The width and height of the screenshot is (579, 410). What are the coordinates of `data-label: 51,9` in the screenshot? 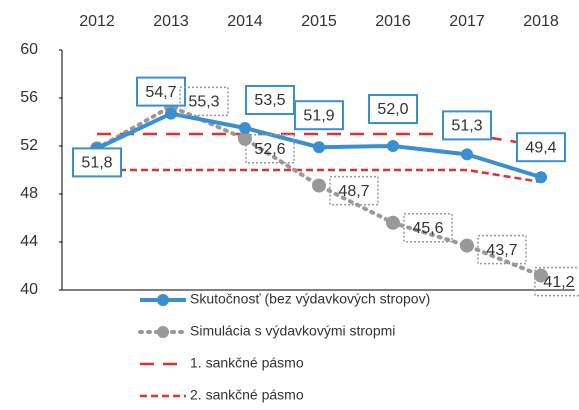 It's located at (318, 115).